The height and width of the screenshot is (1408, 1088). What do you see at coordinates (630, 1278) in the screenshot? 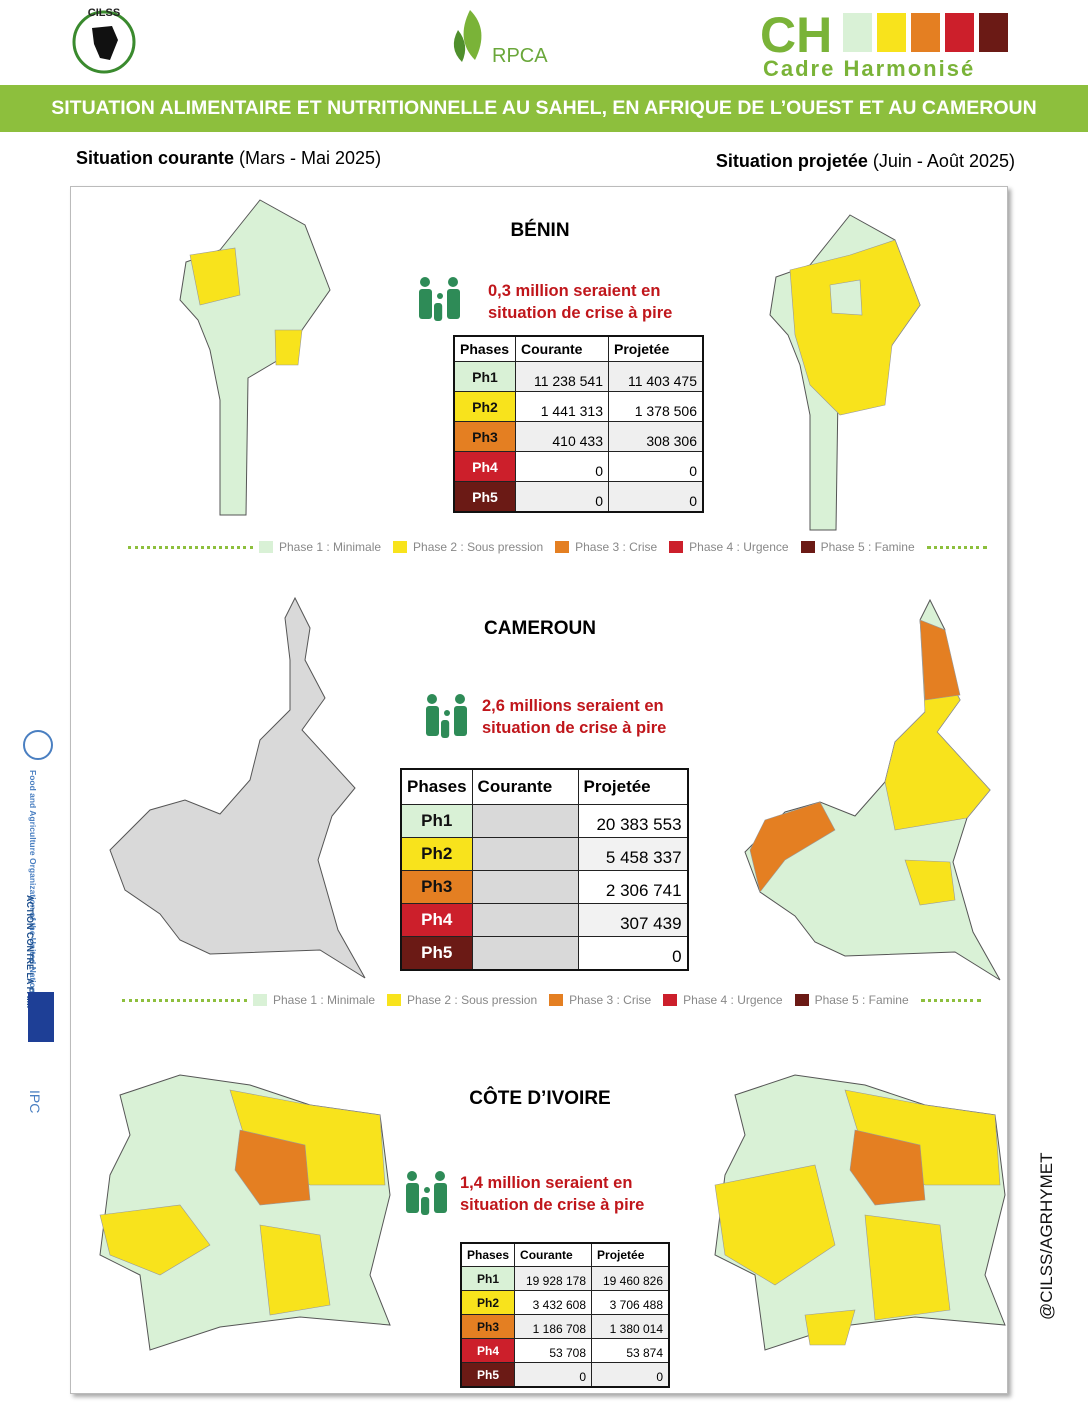
I see `value-cell: 19 460 826` at bounding box center [630, 1278].